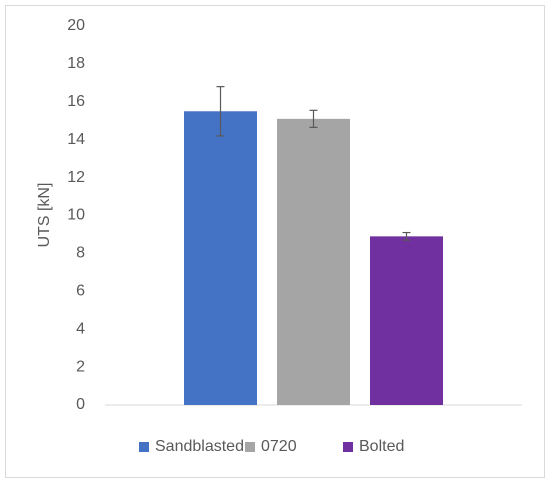  Describe the element at coordinates (76, 177) in the screenshot. I see `y-tick-label: 12` at that location.